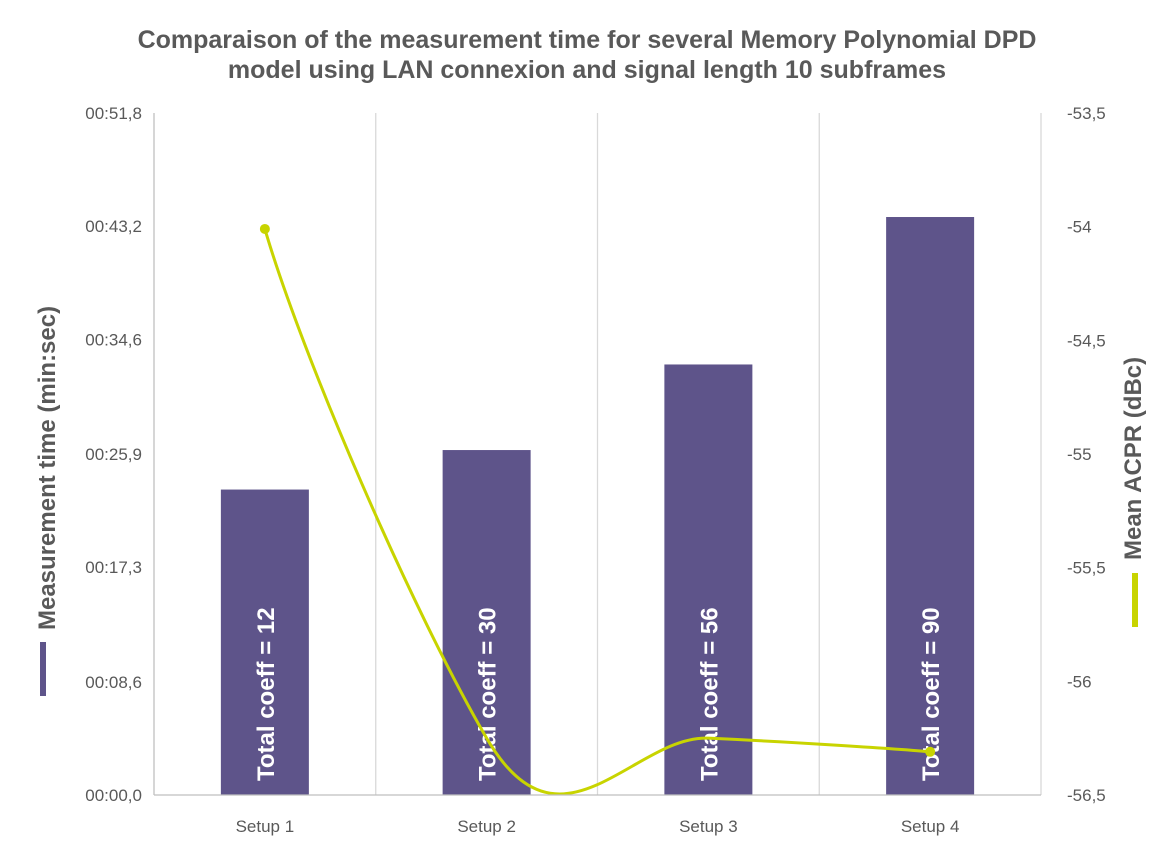 The height and width of the screenshot is (850, 1174). What do you see at coordinates (486, 826) in the screenshot?
I see `x-category-label: Setup 2` at bounding box center [486, 826].